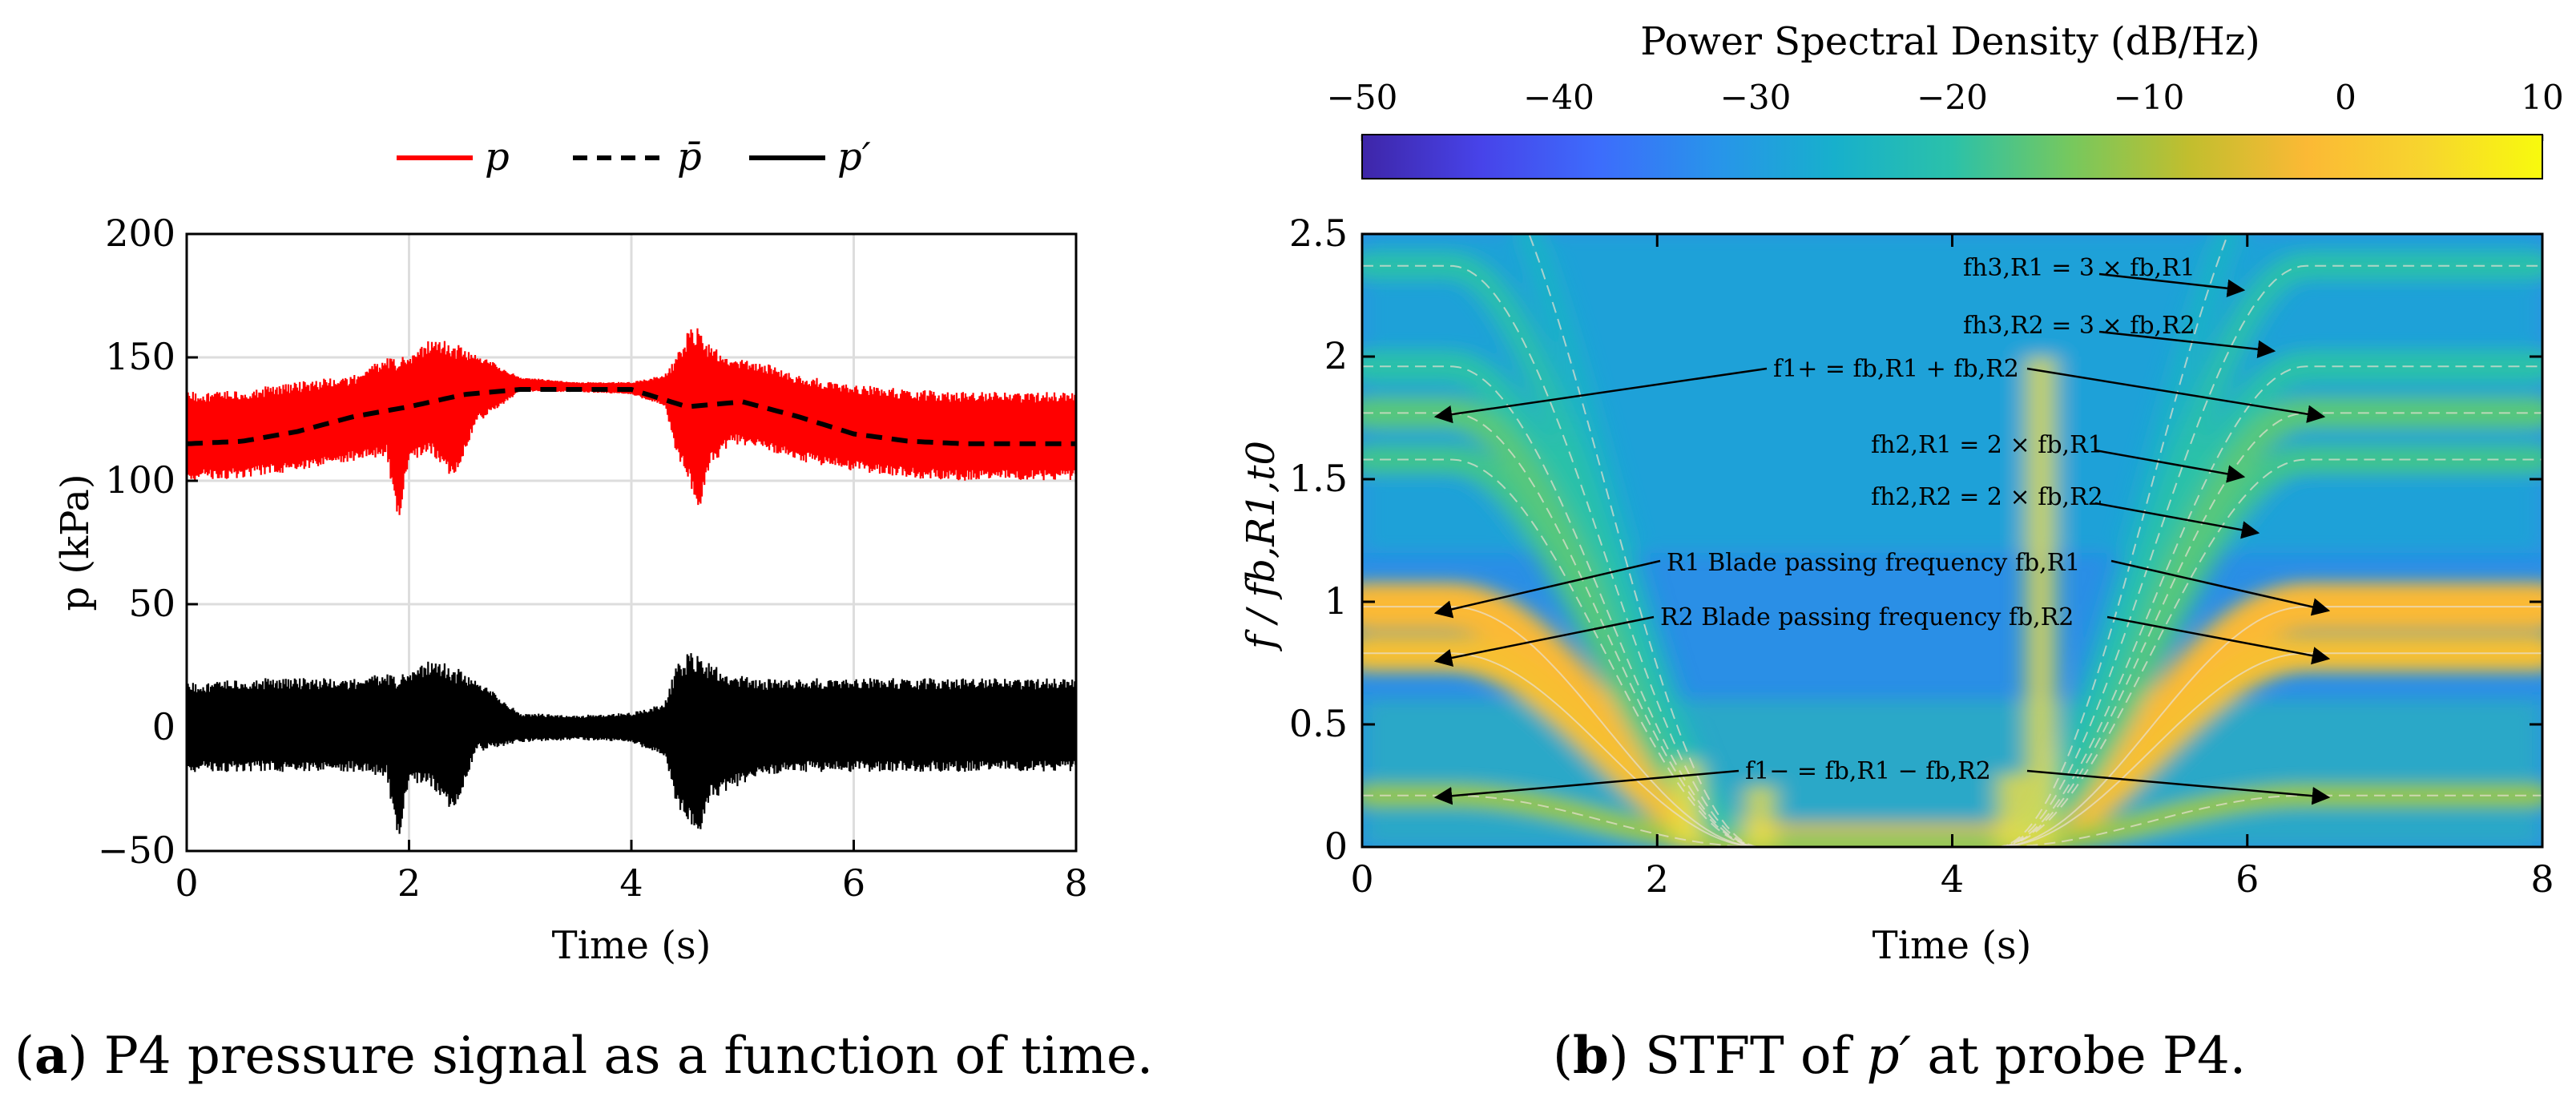 Image resolution: width=2576 pixels, height=1105 pixels. I want to click on arrow-r2bpf-right, so click(2218, 640).